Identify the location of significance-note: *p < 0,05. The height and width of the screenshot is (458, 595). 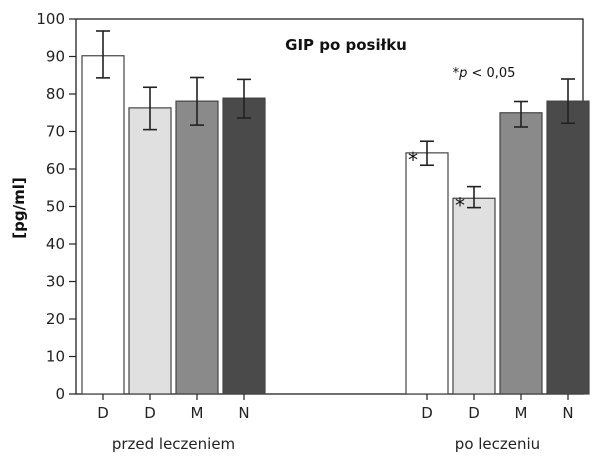
(484, 73).